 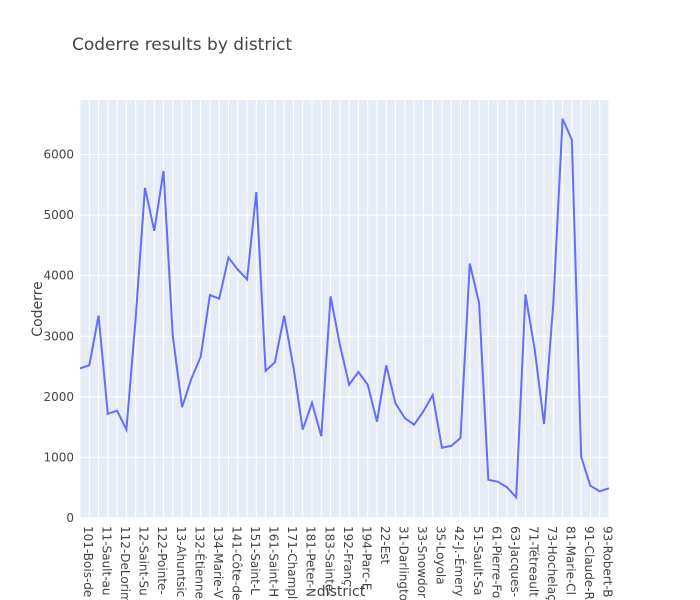 I want to click on x-tick-label: 31-Darlingto, so click(x=404, y=563).